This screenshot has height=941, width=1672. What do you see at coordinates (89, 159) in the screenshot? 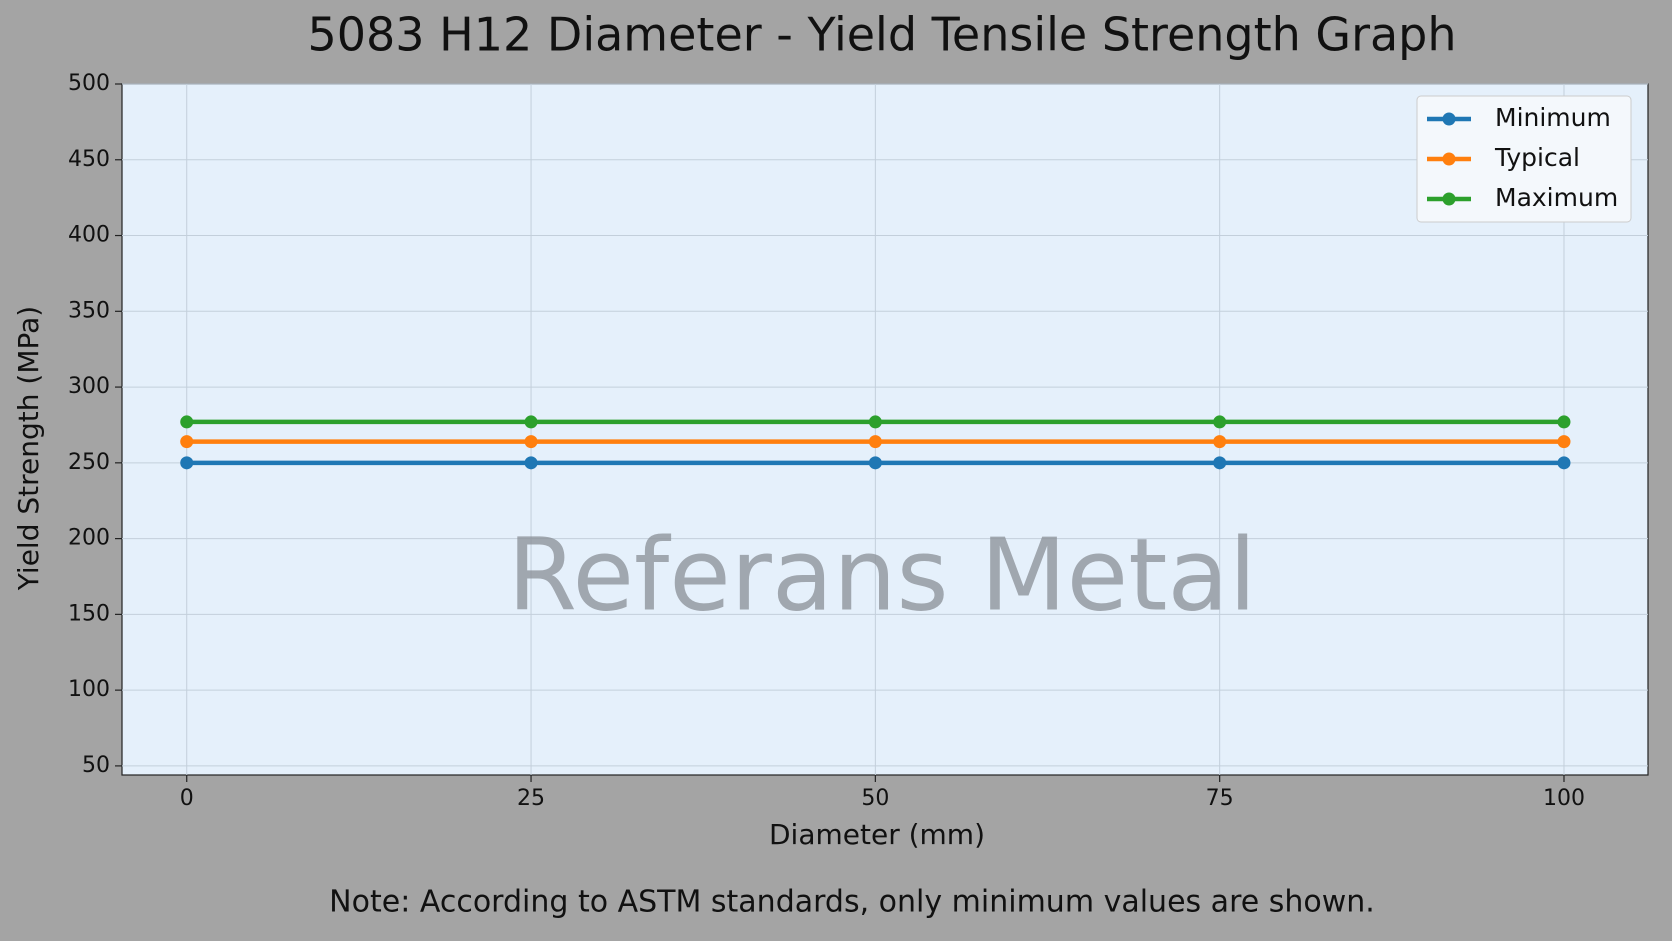
I see `y-tick-label: 450` at bounding box center [89, 159].